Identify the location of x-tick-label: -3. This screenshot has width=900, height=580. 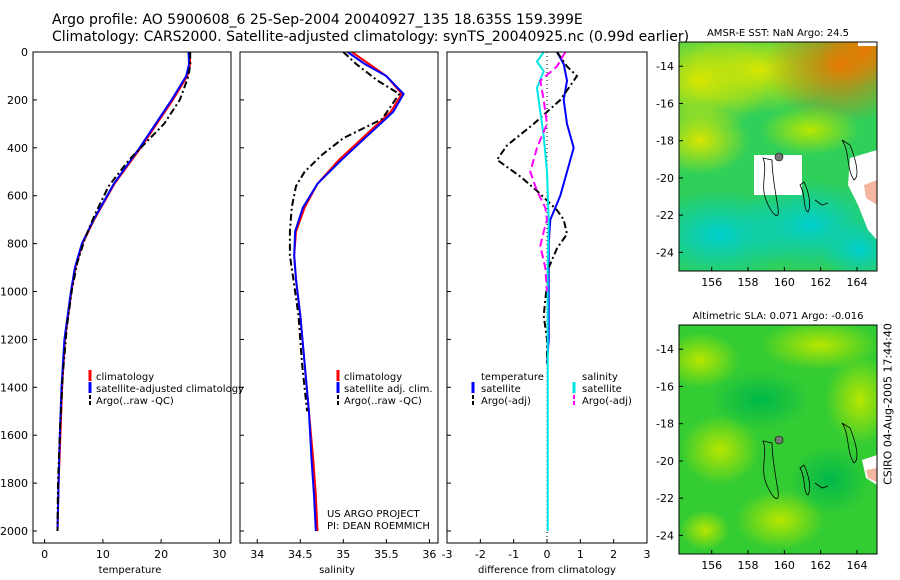
(447, 554).